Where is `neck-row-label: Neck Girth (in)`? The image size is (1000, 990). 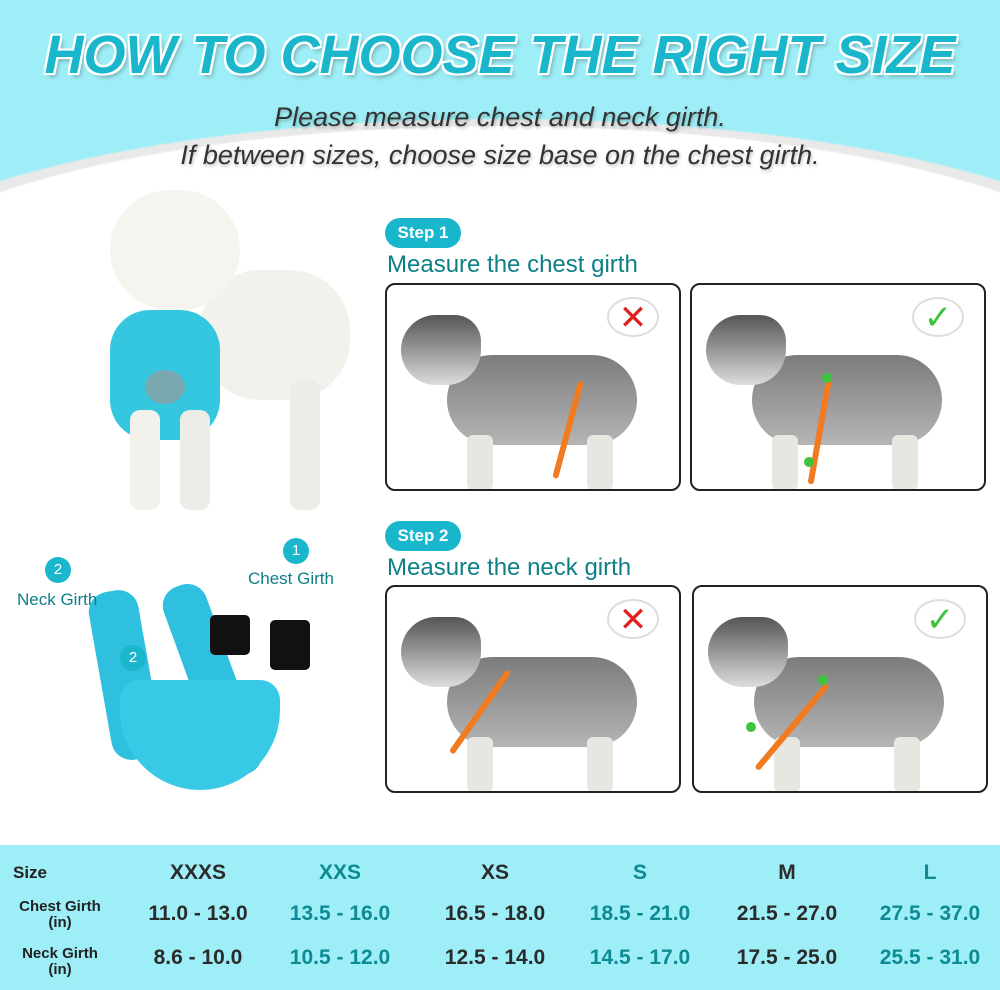
neck-row-label: Neck Girth (in) is located at coordinates (60, 961).